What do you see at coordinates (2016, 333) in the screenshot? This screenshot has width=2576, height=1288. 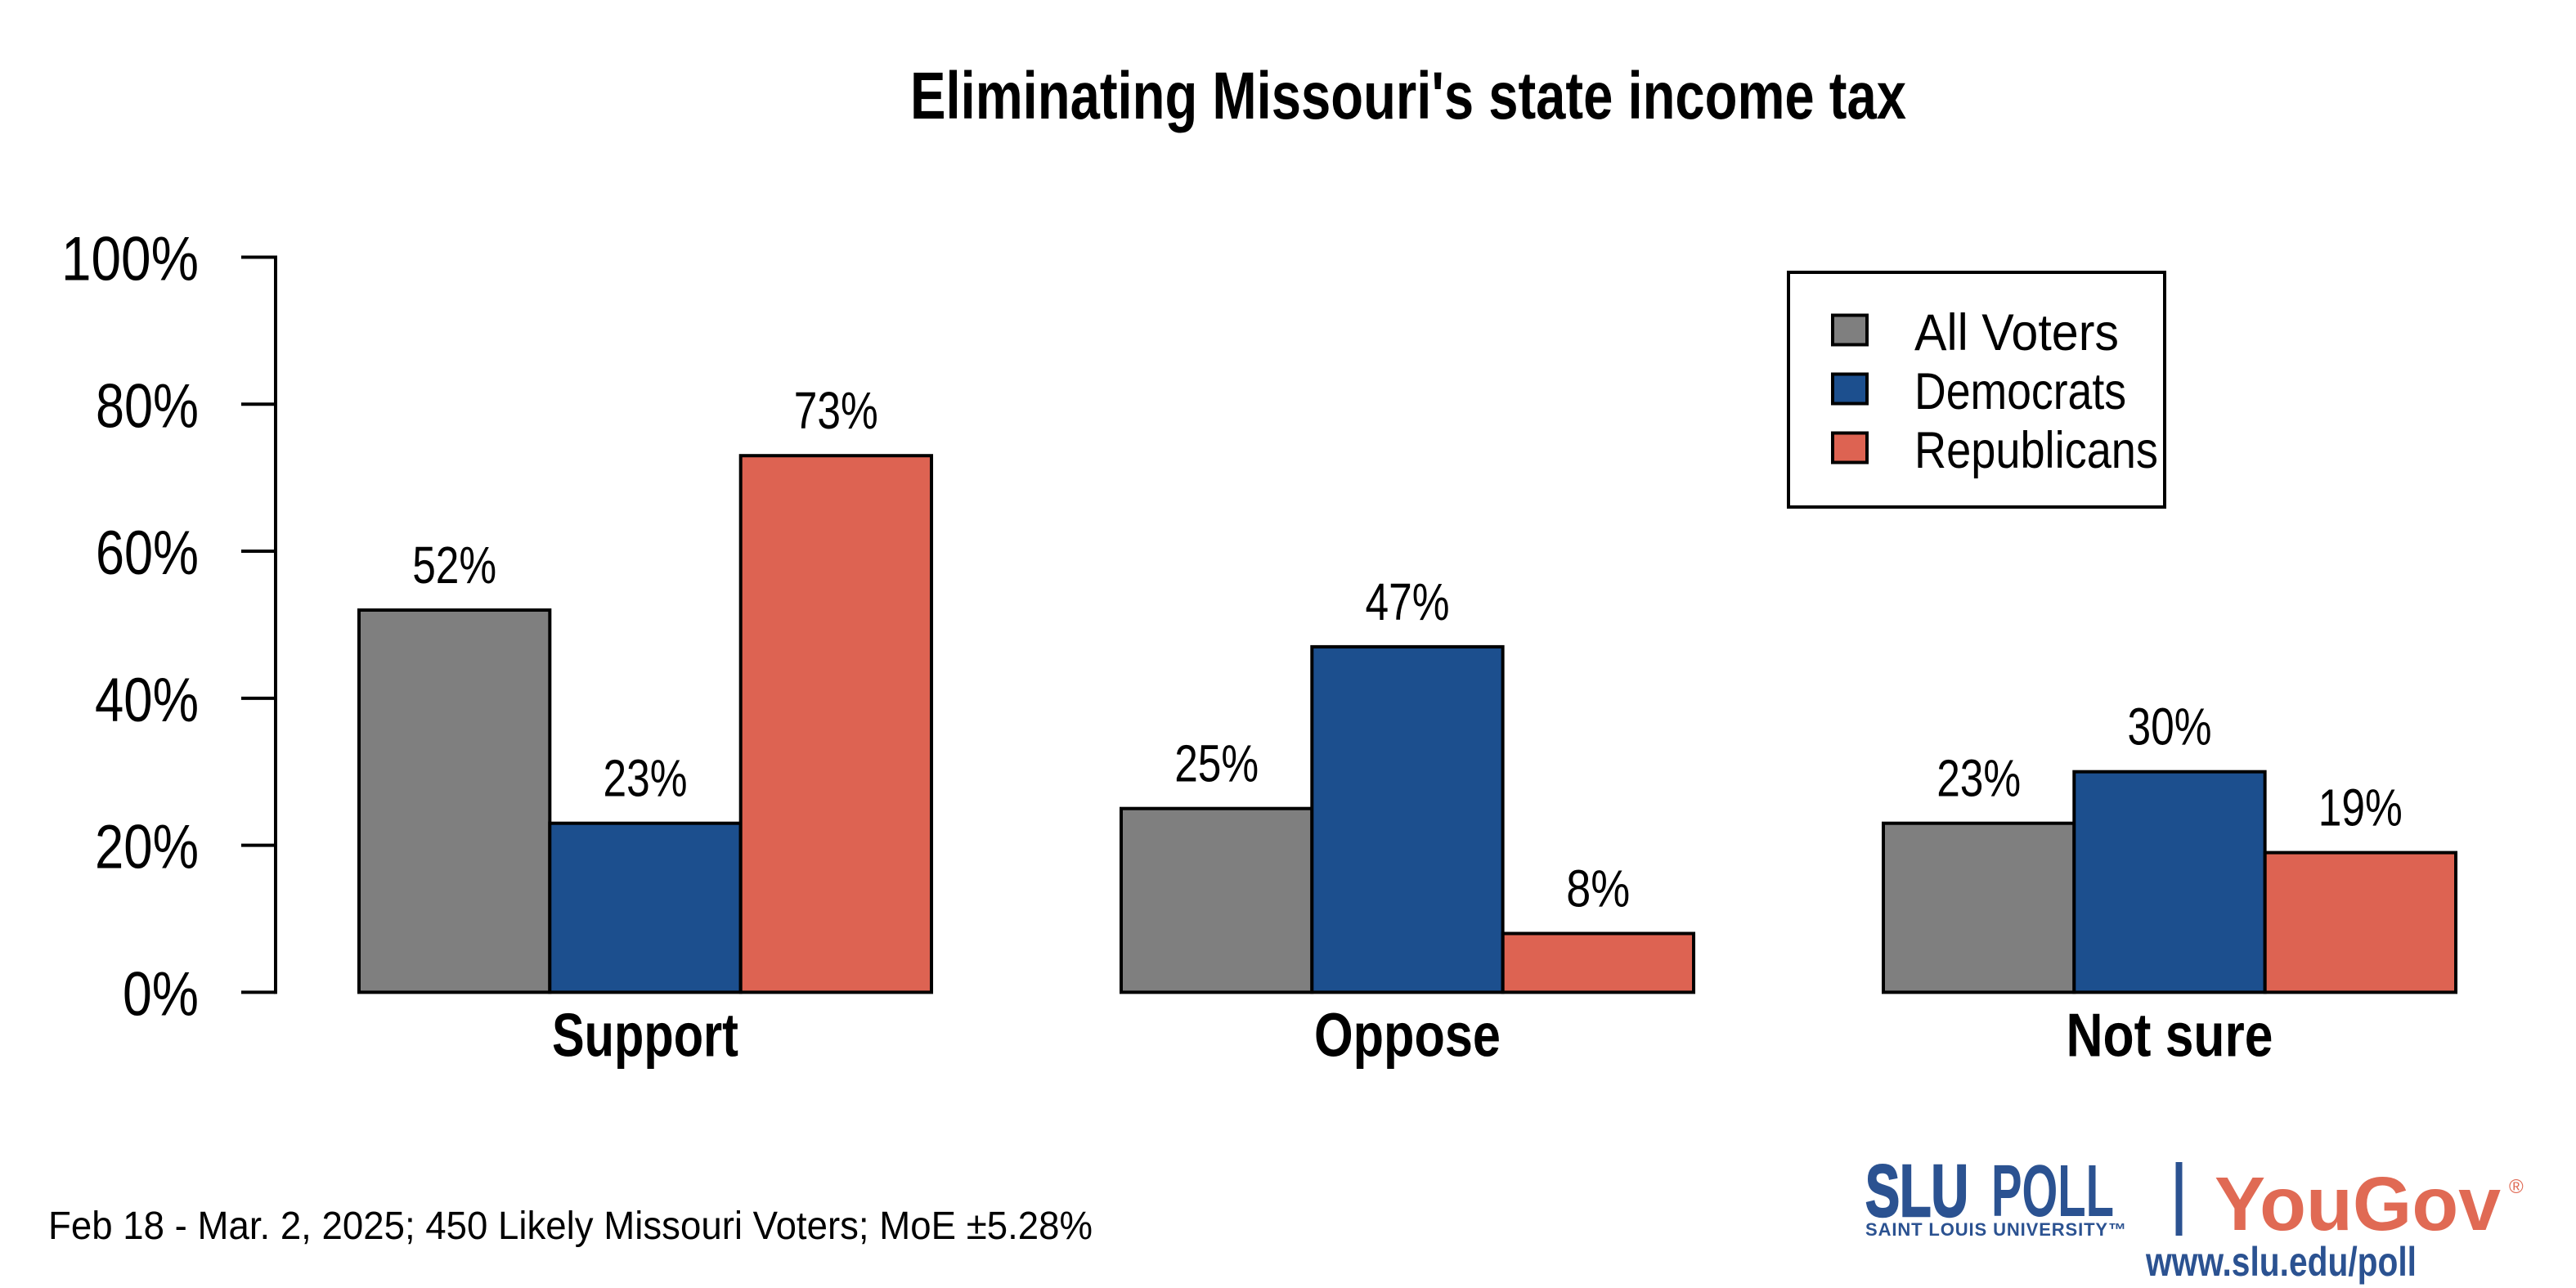 I see `svg-text: All Voters` at bounding box center [2016, 333].